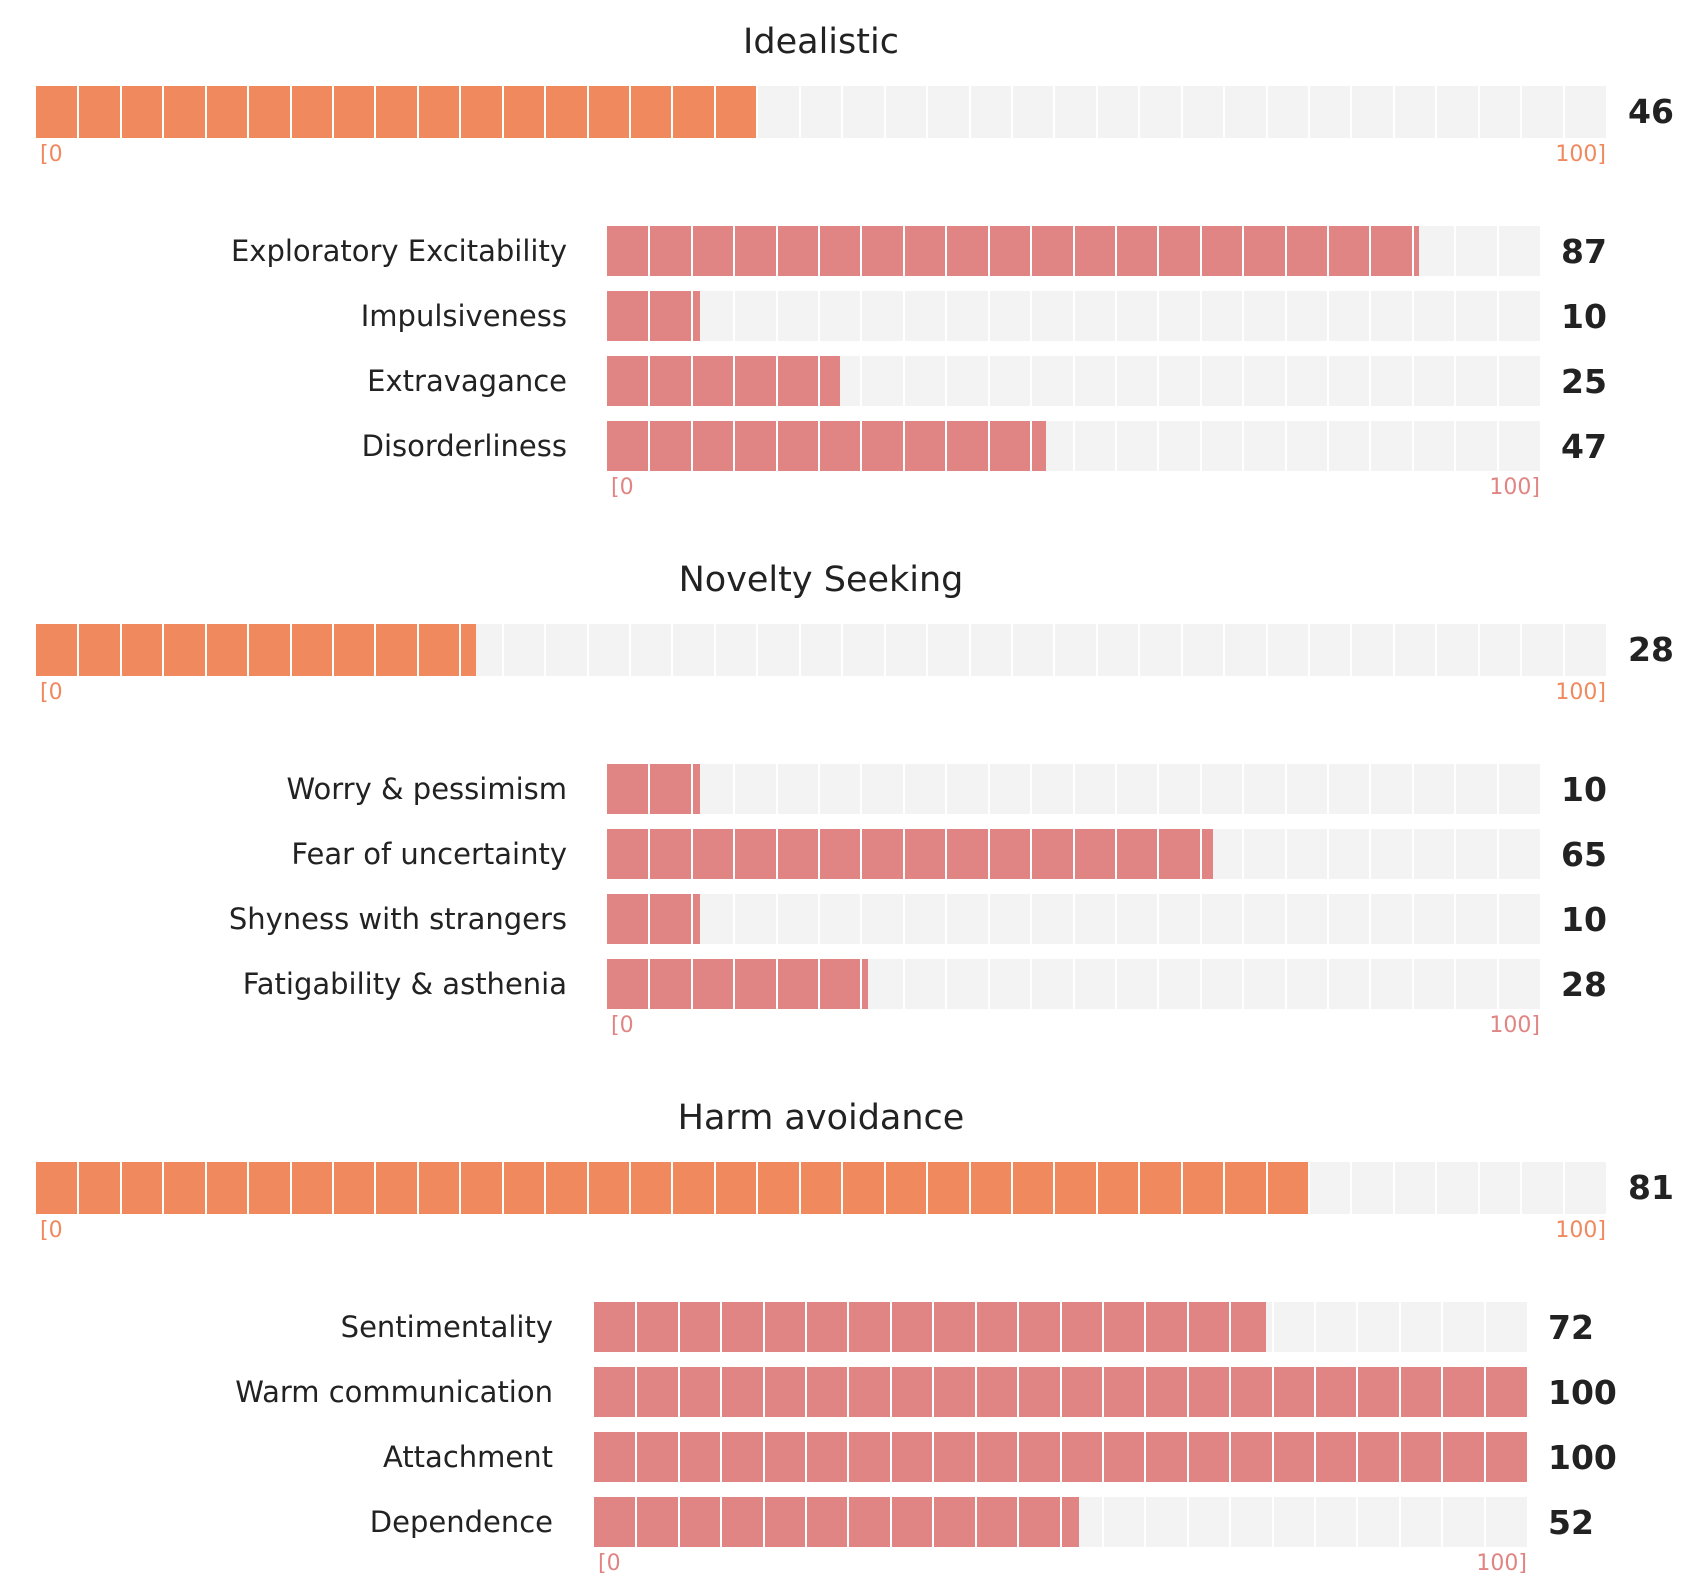 The width and height of the screenshot is (1708, 1594). I want to click on subscale-value-worry-pessimism: 10, so click(1584, 789).